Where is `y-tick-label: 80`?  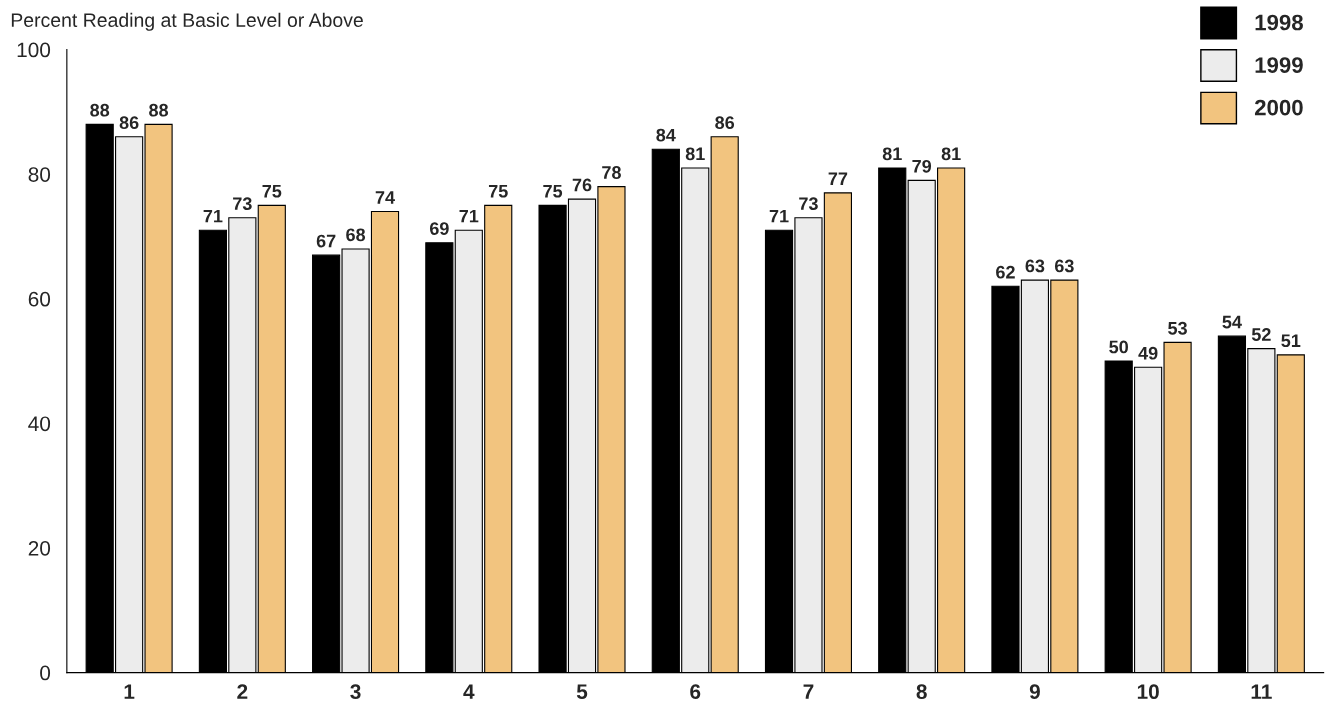 y-tick-label: 80 is located at coordinates (39, 174).